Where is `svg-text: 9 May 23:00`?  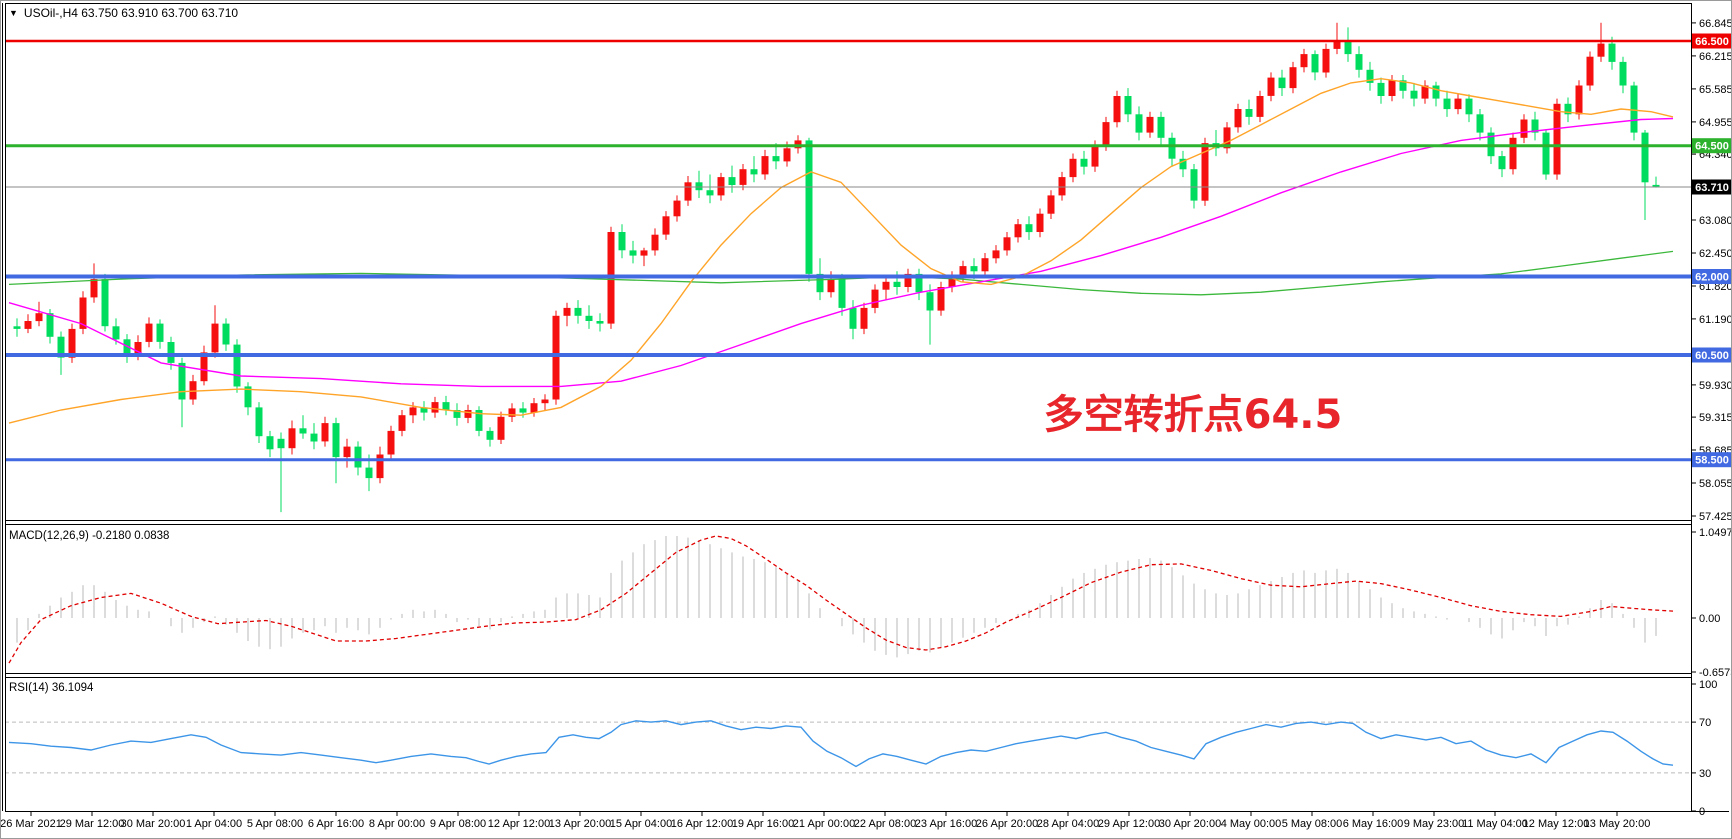 svg-text: 9 May 23:00 is located at coordinates (1434, 824).